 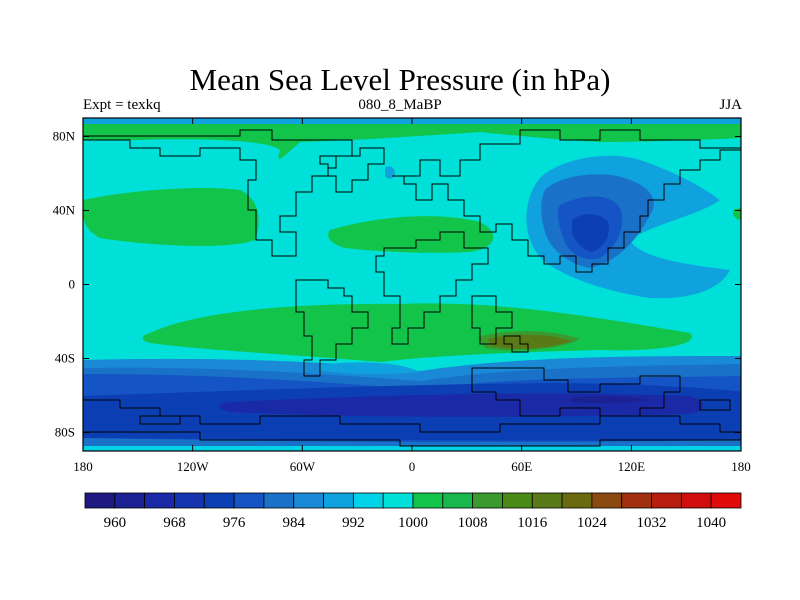 What do you see at coordinates (370, 368) in the screenshot?
I see `contour-fill-southern-patch` at bounding box center [370, 368].